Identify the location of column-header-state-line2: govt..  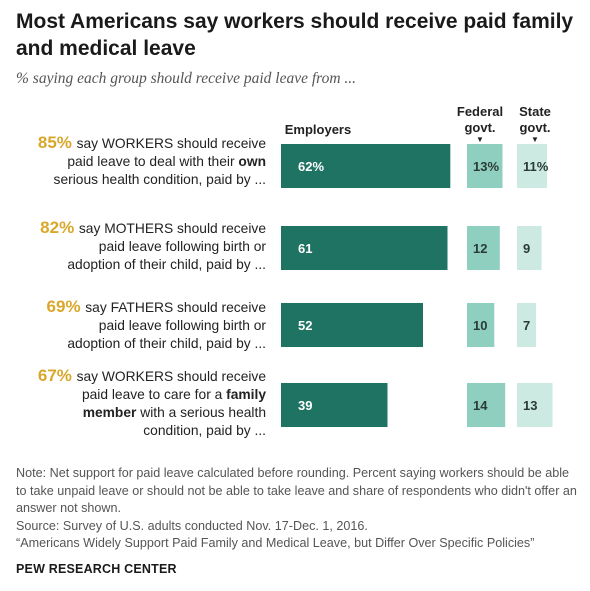
(535, 127).